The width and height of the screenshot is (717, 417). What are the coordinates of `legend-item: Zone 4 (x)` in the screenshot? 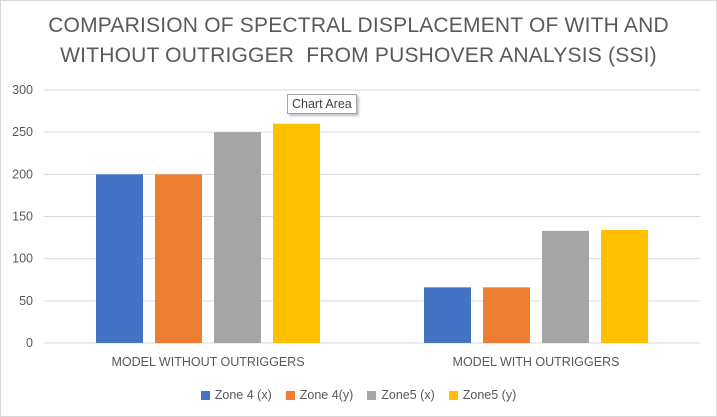 It's located at (236, 395).